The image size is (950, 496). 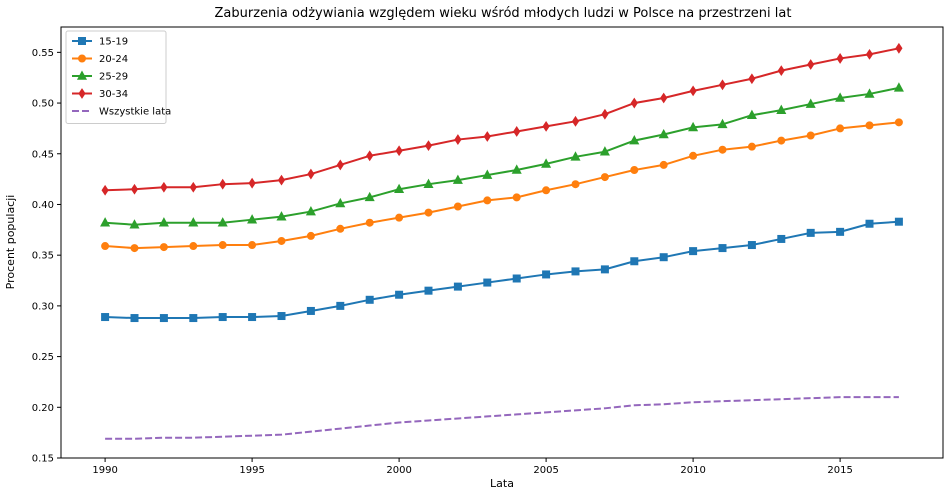 What do you see at coordinates (502, 418) in the screenshot?
I see `series-wszystkie-lata` at bounding box center [502, 418].